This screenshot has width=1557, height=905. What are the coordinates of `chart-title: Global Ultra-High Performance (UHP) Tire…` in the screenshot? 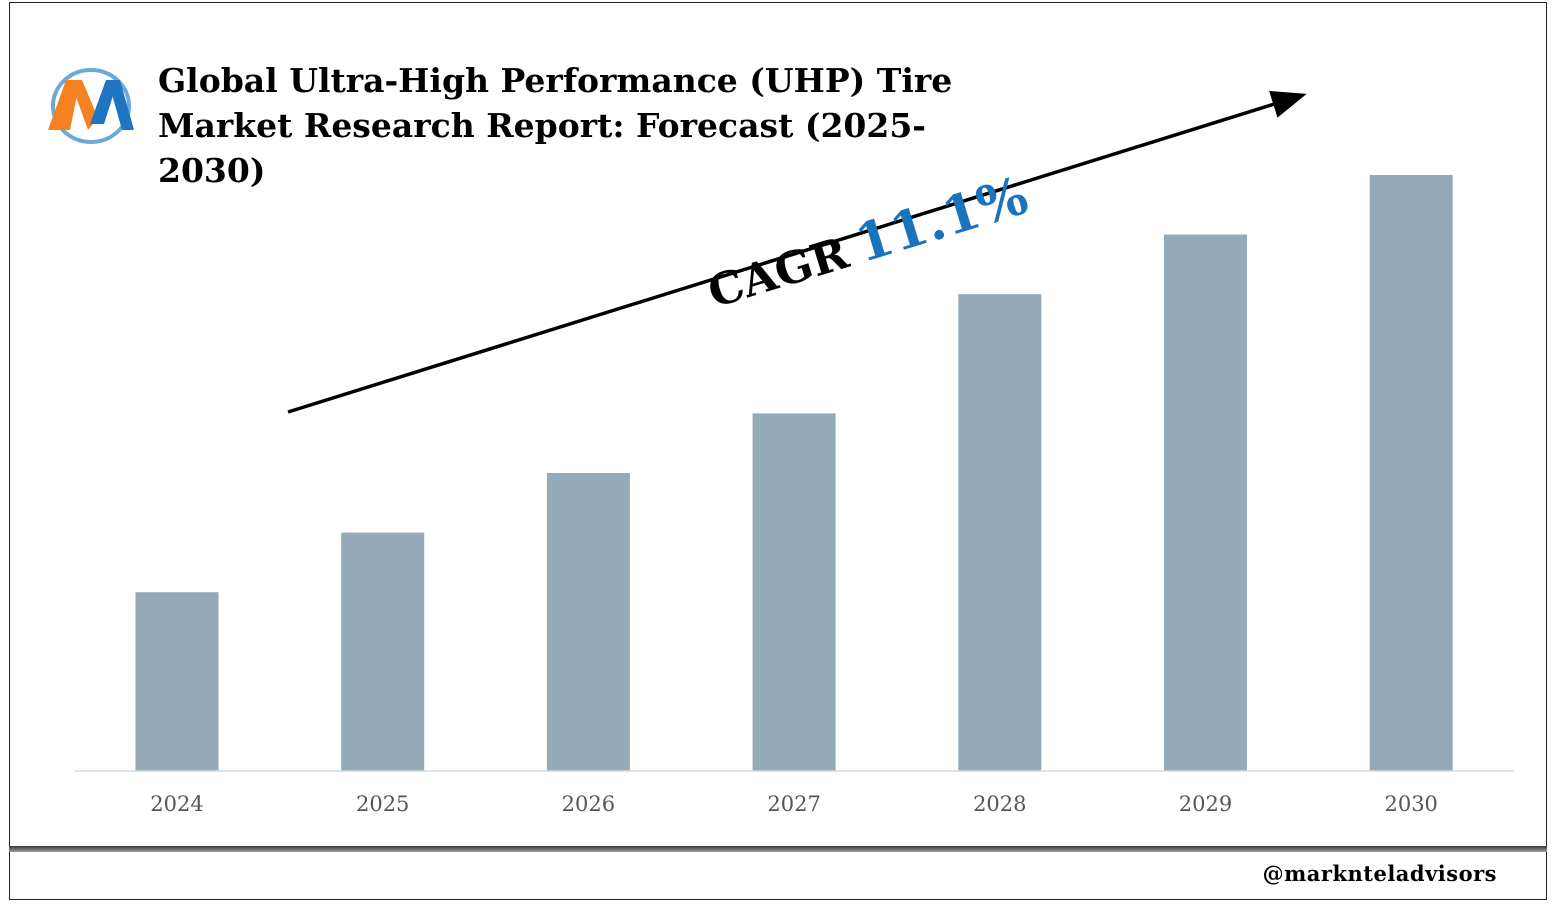 It's located at (555, 125).